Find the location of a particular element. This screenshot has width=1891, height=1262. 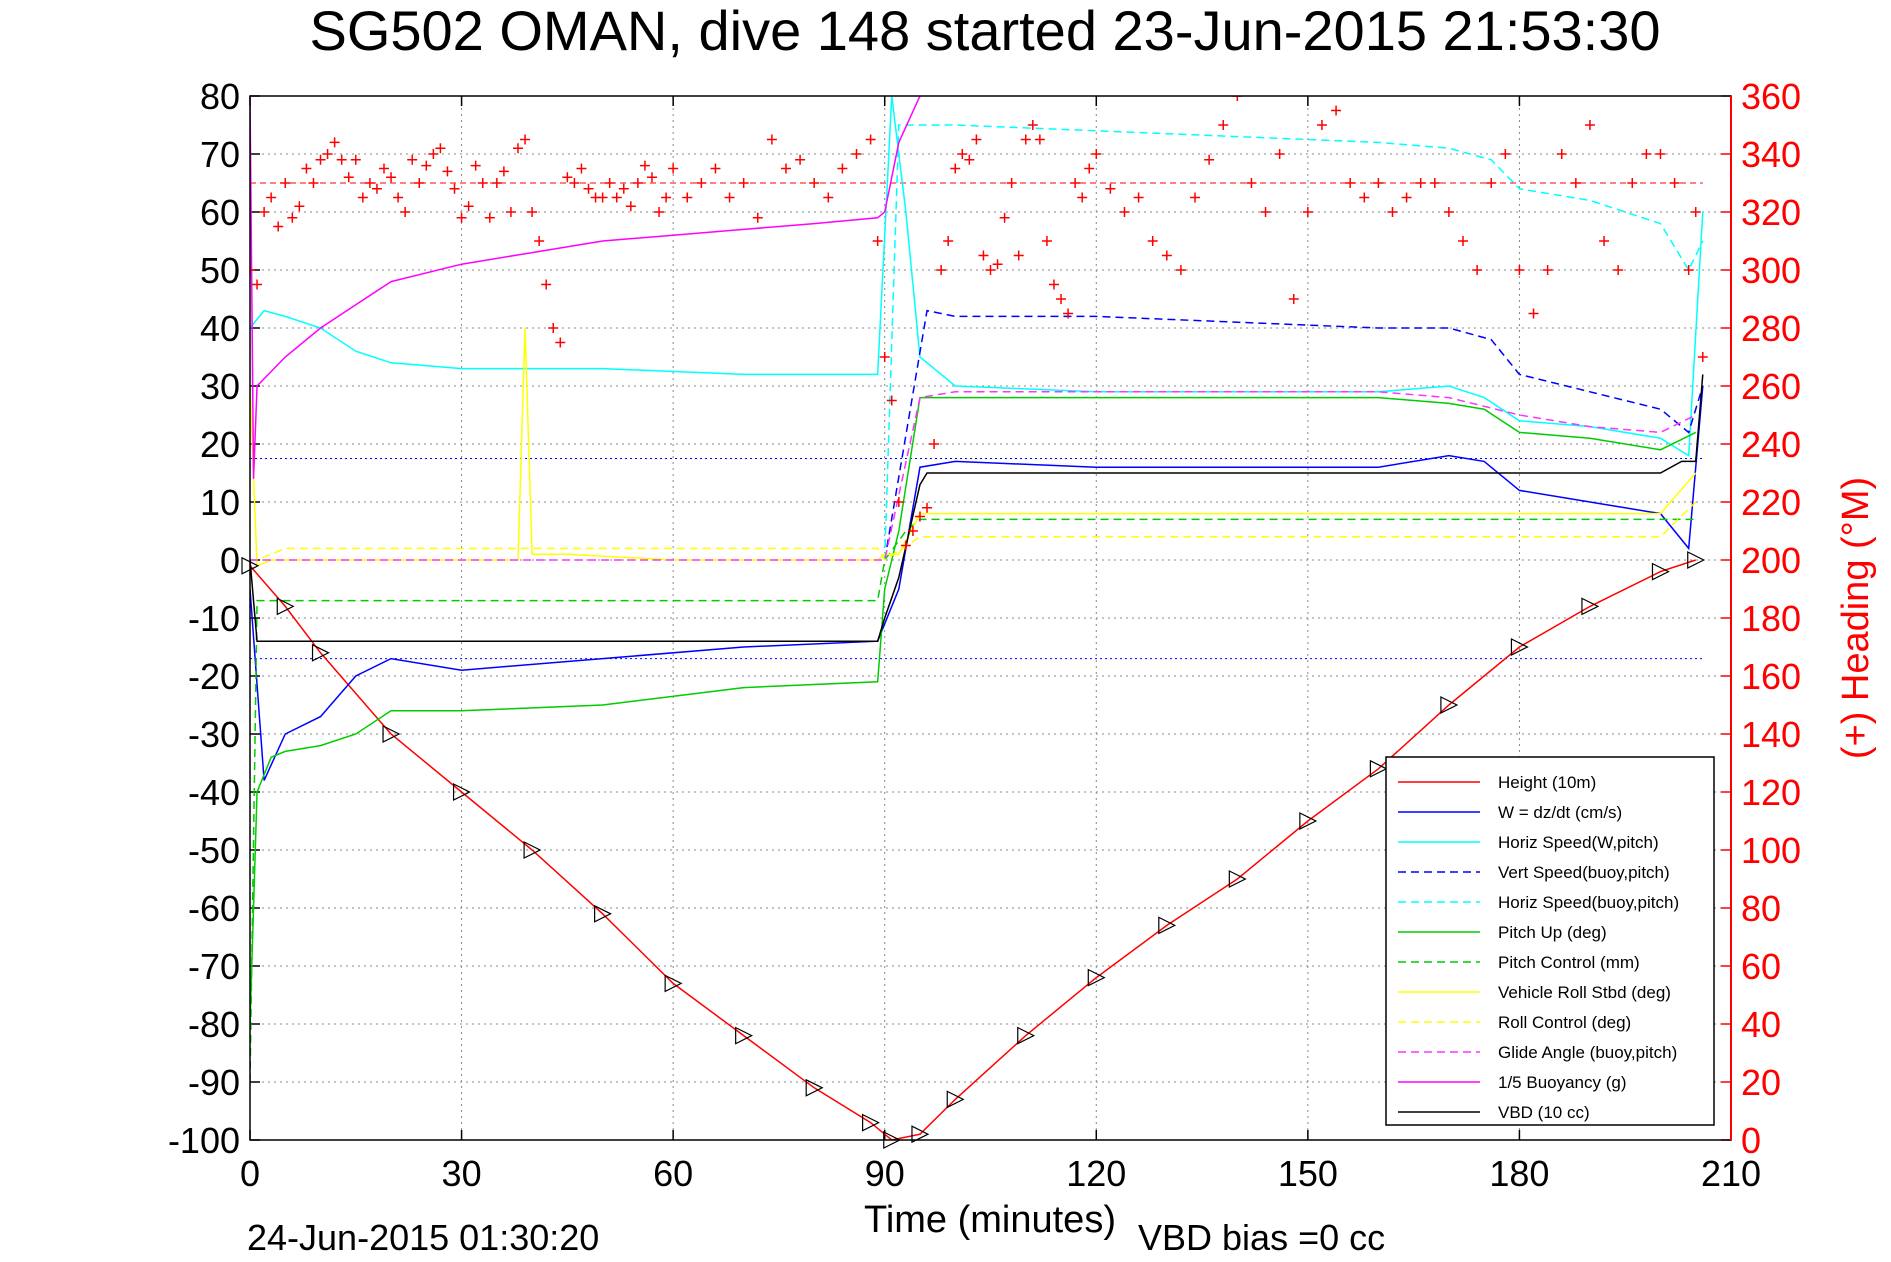

legend-label-11: VBD (10 cc) is located at coordinates (1544, 1112).